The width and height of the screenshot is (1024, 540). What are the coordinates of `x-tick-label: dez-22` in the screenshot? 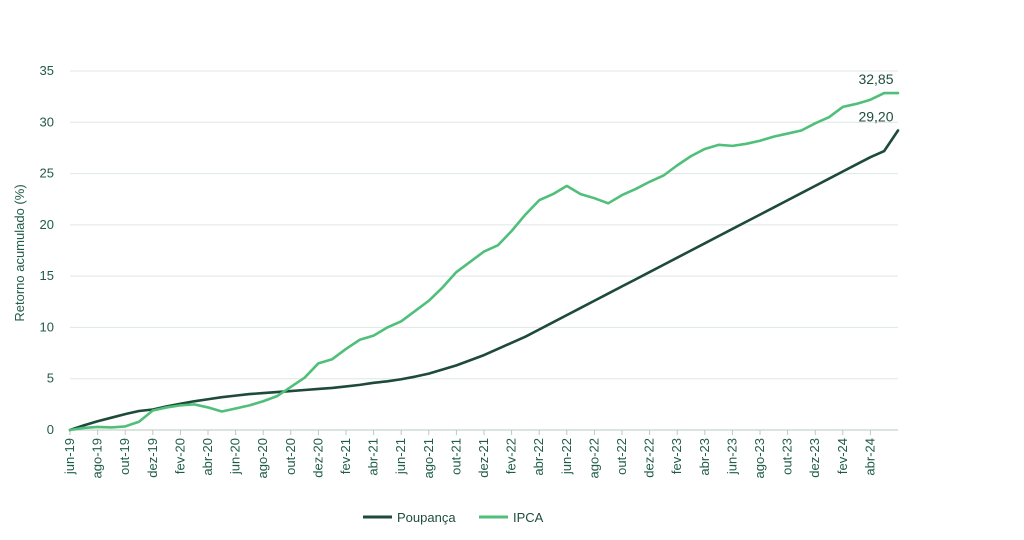 It's located at (649, 458).